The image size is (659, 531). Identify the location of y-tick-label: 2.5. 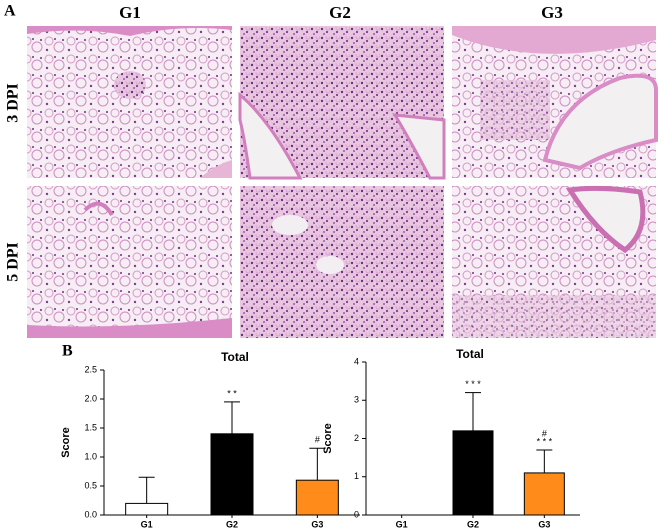
(90, 369).